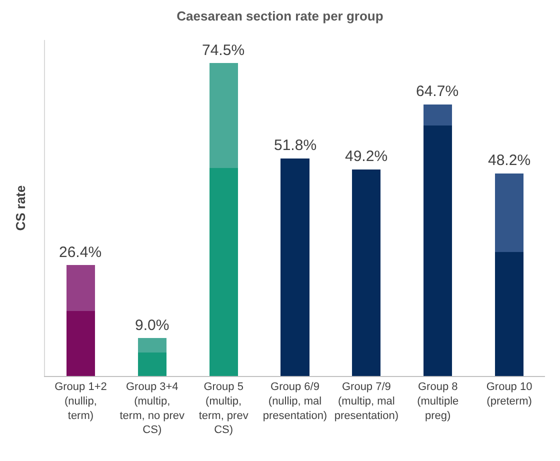  What do you see at coordinates (509, 160) in the screenshot?
I see `annotation: 48.2%` at bounding box center [509, 160].